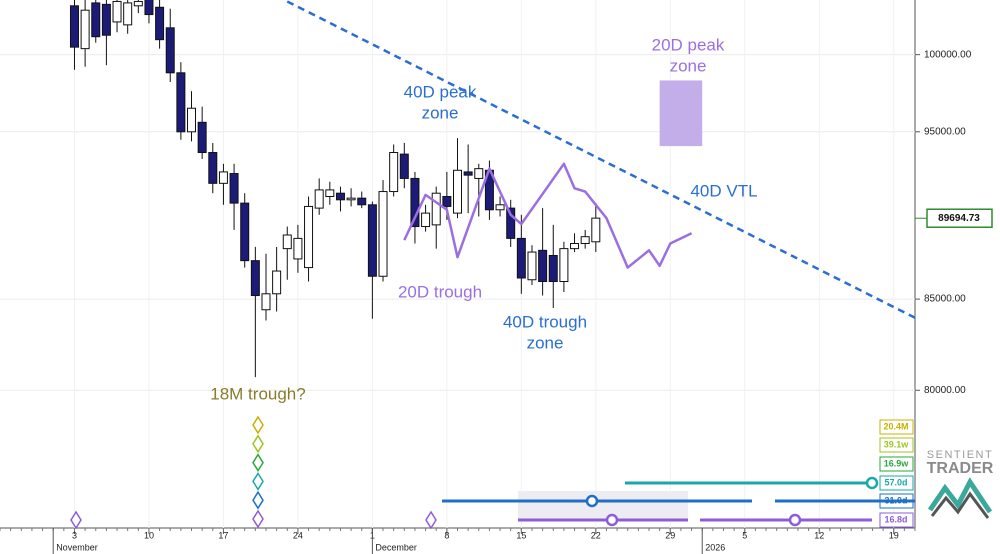  What do you see at coordinates (959, 218) in the screenshot?
I see `last-price-label: 89694.73` at bounding box center [959, 218].